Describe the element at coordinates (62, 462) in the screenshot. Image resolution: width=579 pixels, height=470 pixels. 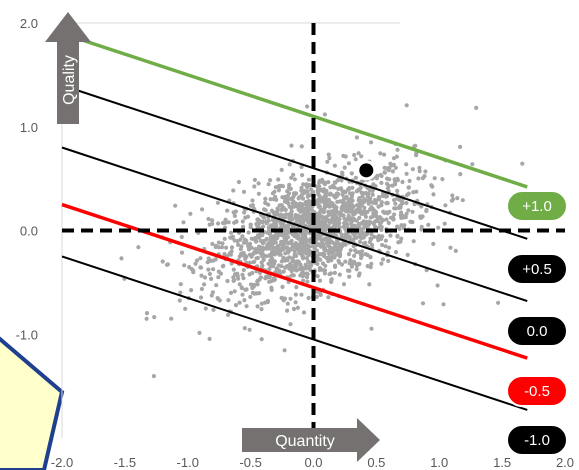
I see `x-tick-label: -2.0` at that location.